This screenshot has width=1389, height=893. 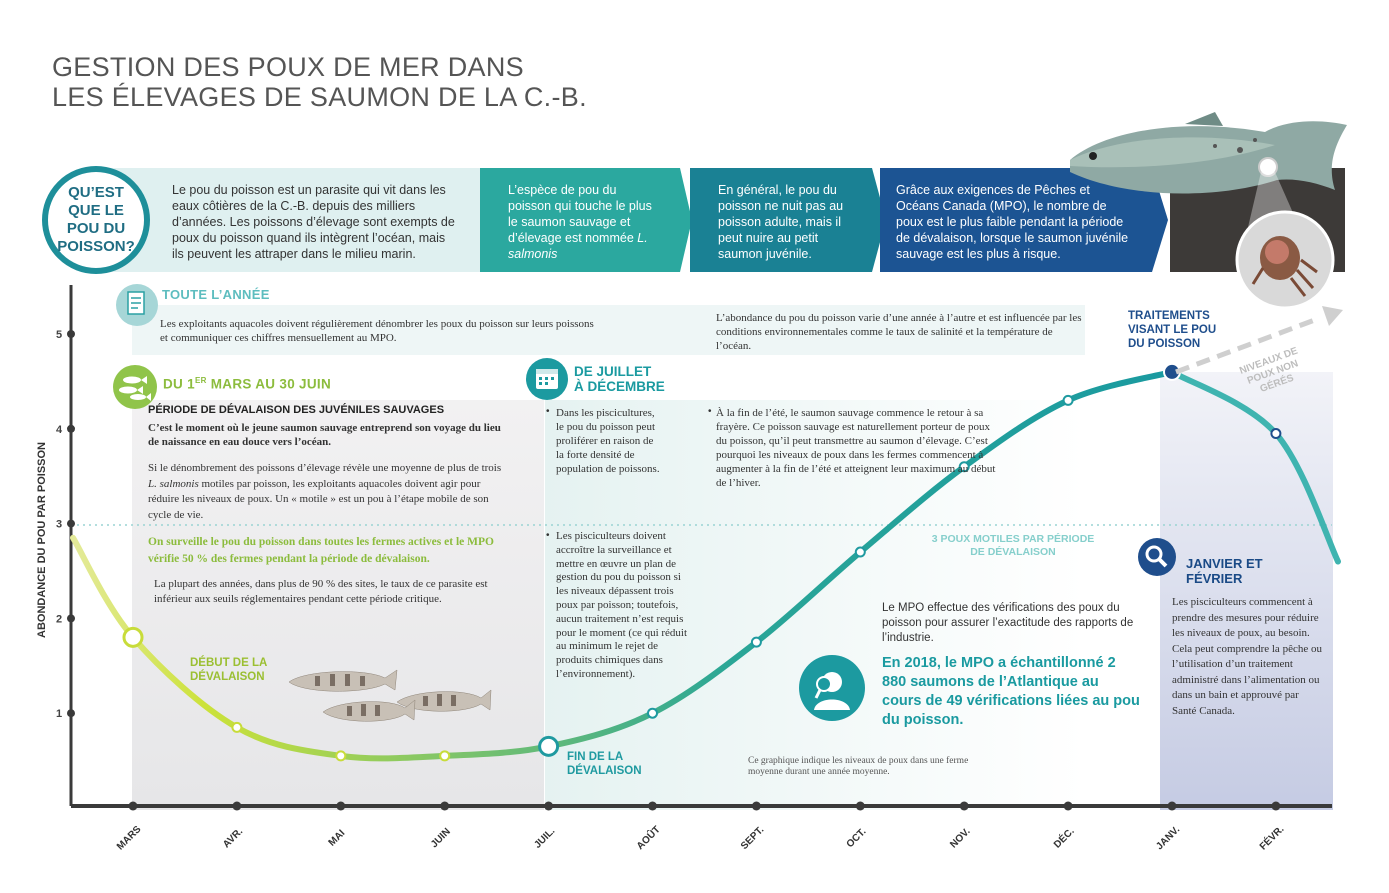 I want to click on year-round-heading: TOUTE L’ANNÉE, so click(x=216, y=294).